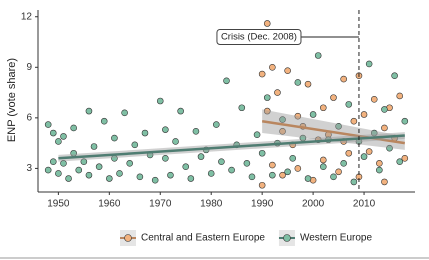 This screenshot has width=429, height=260. Describe the element at coordinates (29, 117) in the screenshot. I see `y-tick-label: 6` at that location.